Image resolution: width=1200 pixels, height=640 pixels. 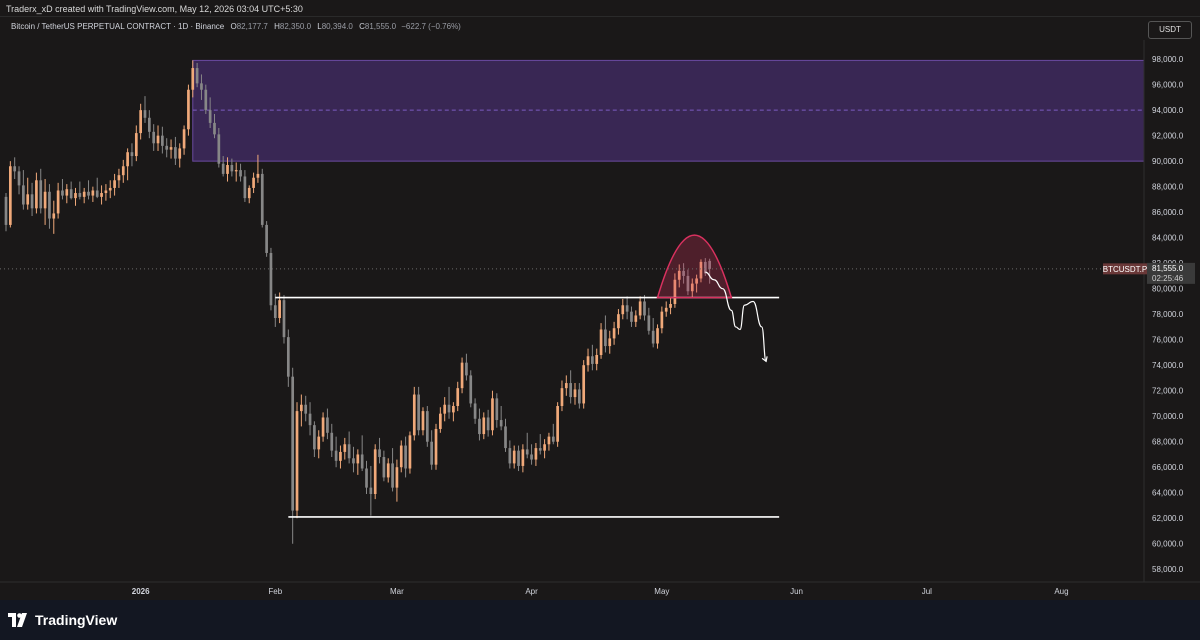 What do you see at coordinates (1168, 187) in the screenshot?
I see `price-tick-label: 88,000.0` at bounding box center [1168, 187].